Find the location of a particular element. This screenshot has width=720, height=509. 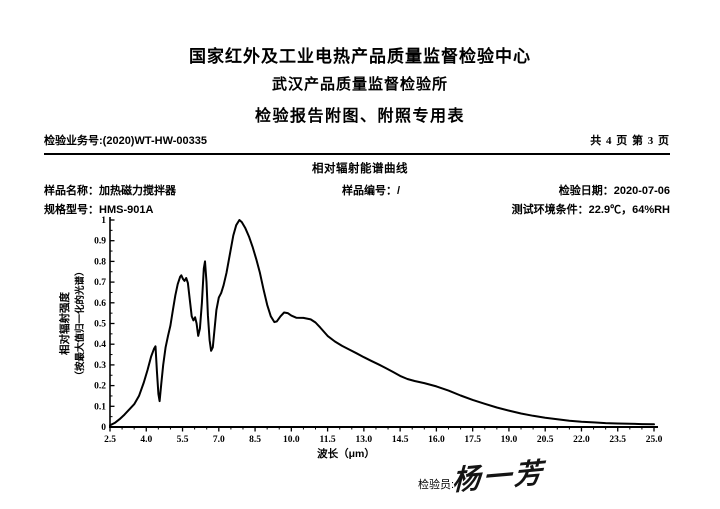

env-label: 测试环境条件： is located at coordinates (550, 210).